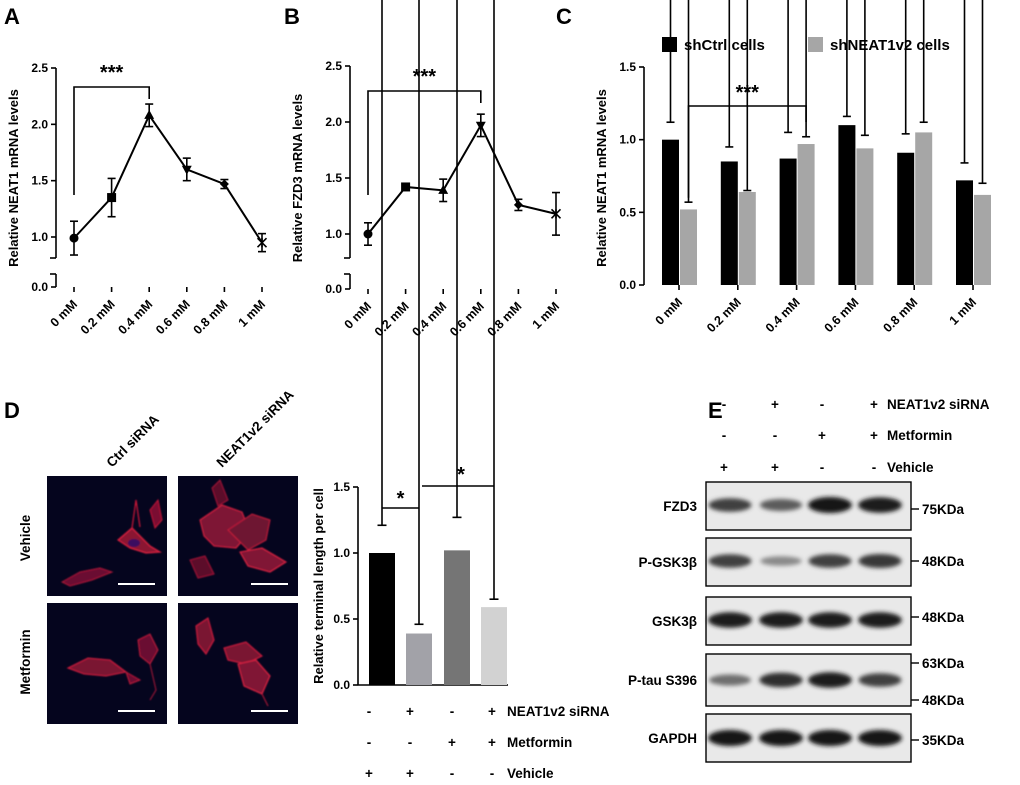 Image resolution: width=1020 pixels, height=785 pixels. What do you see at coordinates (112, 667) in the screenshot?
I see `cells-metformin-ctrl` at bounding box center [112, 667].